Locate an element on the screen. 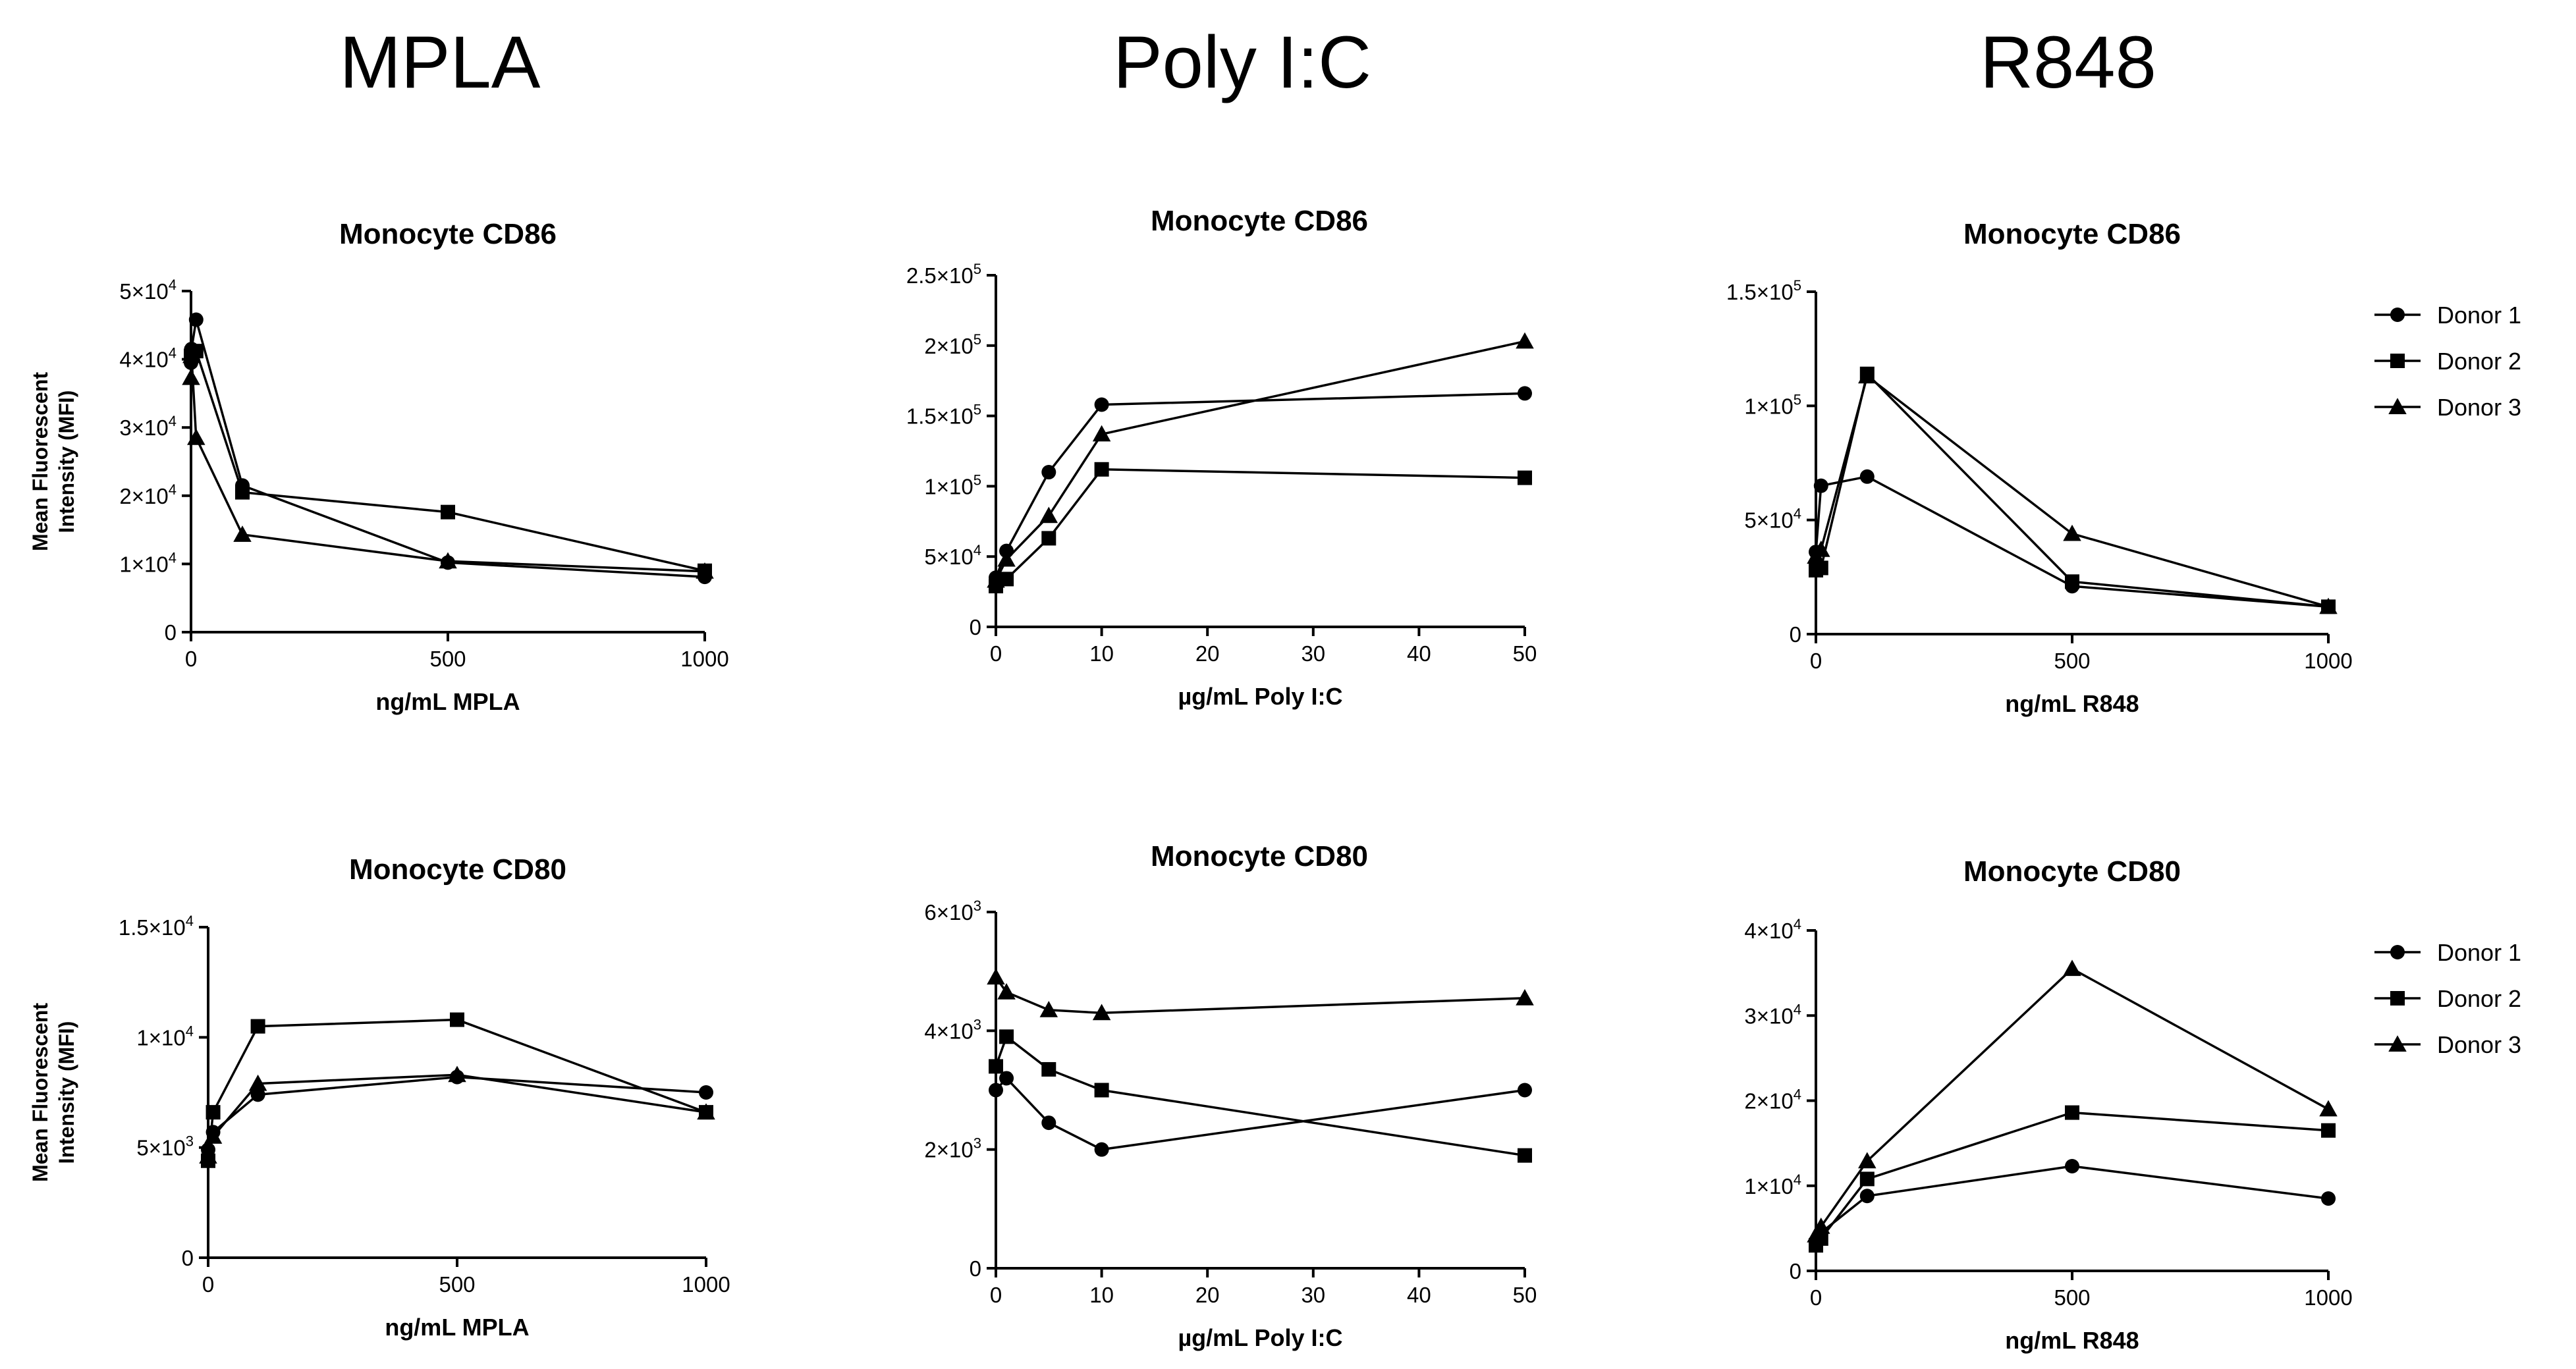 The image size is (2576, 1369). y-tick-label: 1.5×10⁵ is located at coordinates (943, 415).